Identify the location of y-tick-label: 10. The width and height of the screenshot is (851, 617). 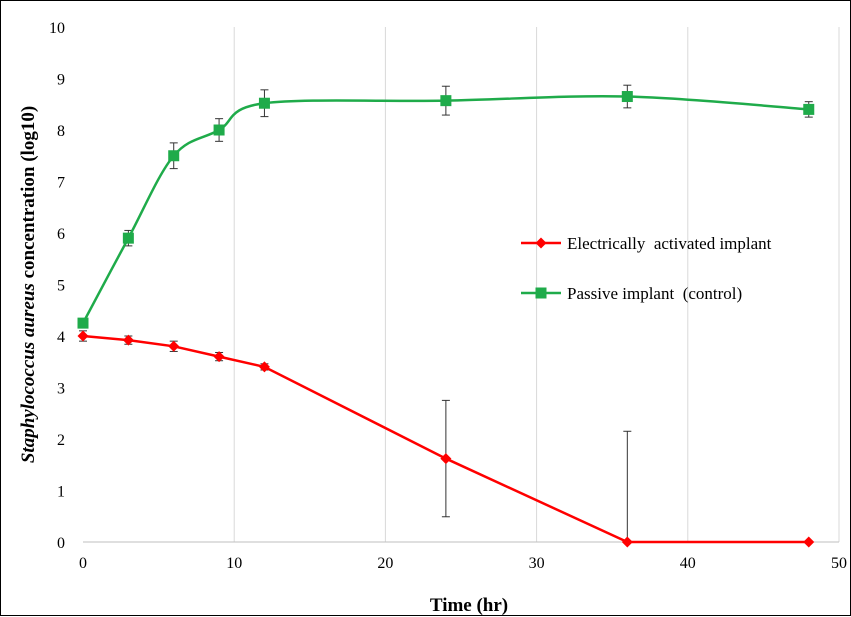
(57, 28).